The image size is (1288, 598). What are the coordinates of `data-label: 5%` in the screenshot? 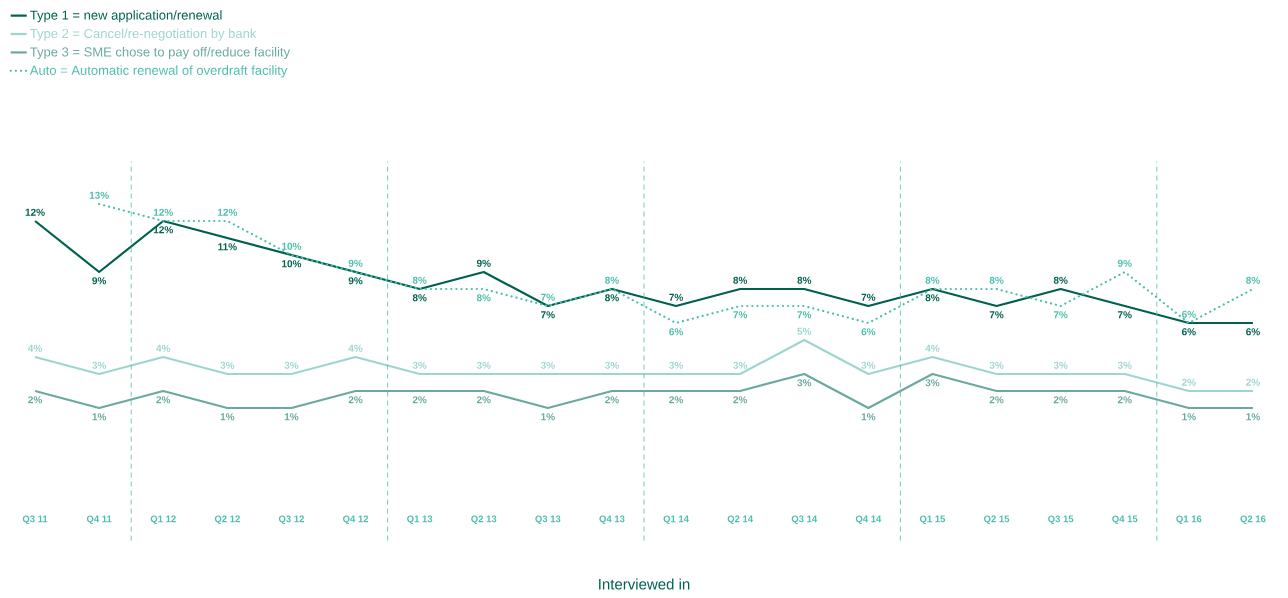 It's located at (804, 331).